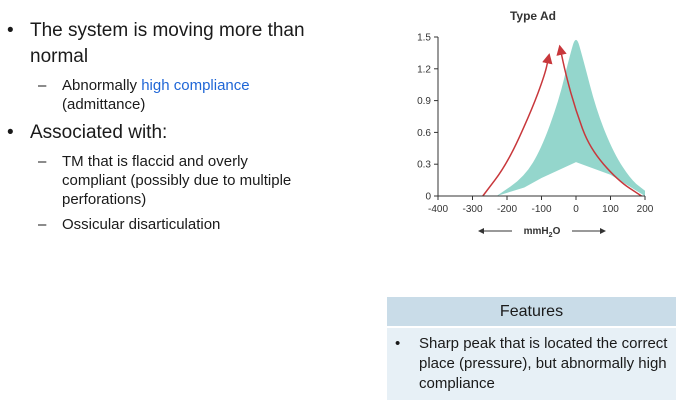 This screenshot has width=680, height=403. I want to click on x-axis-ticks: -400 -300 -200 -100 0 100 200, so click(541, 205).